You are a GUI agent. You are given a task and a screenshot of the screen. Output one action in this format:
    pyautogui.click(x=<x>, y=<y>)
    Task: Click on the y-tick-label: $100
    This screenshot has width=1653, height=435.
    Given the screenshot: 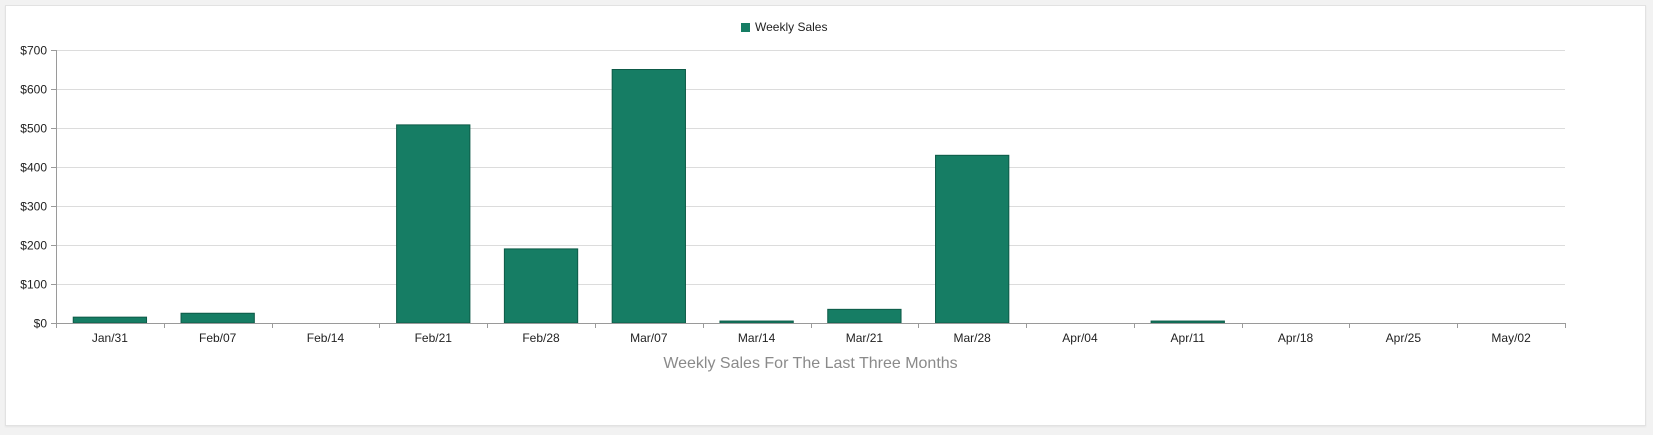 What is the action you would take?
    pyautogui.click(x=33, y=285)
    